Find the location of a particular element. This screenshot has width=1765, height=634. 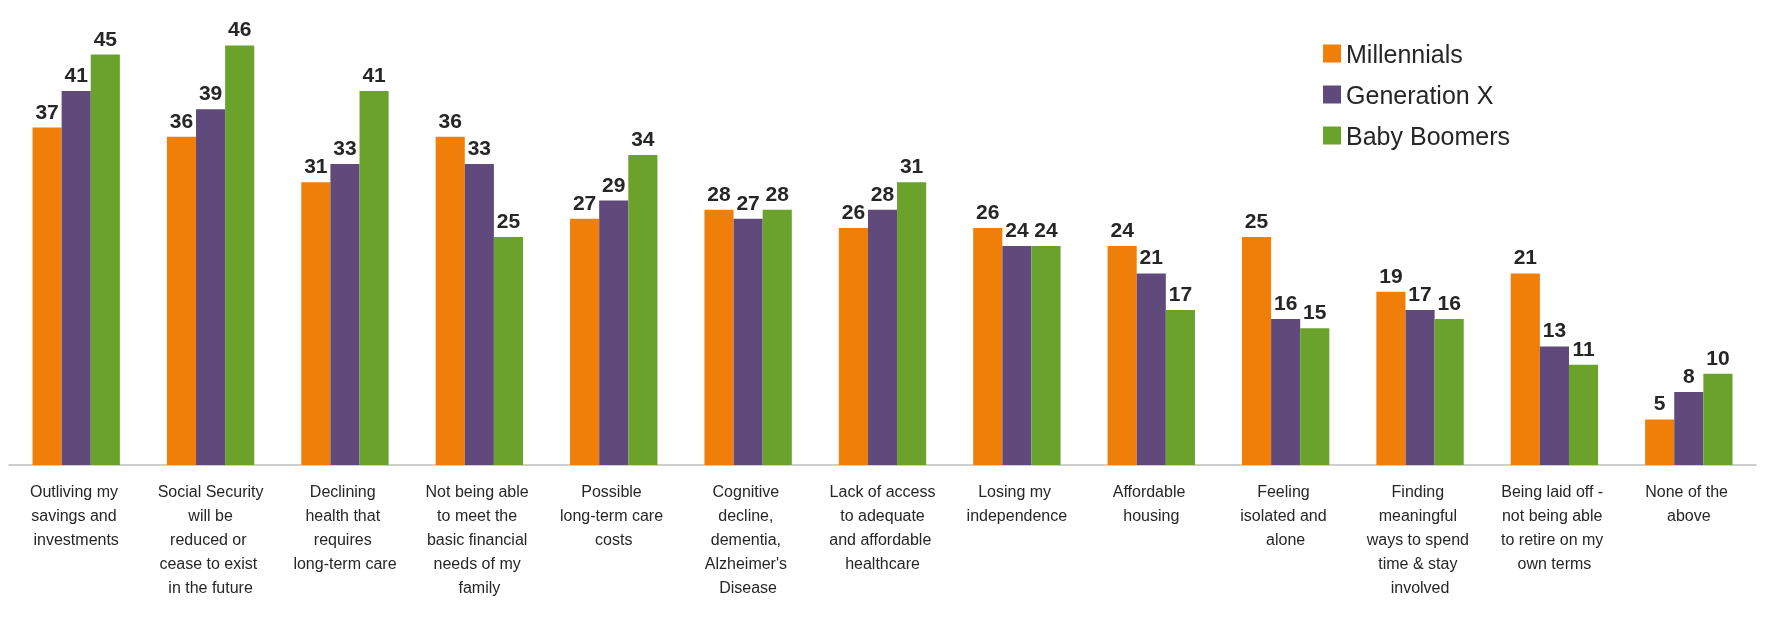

legend-label: Generation X is located at coordinates (1420, 94).